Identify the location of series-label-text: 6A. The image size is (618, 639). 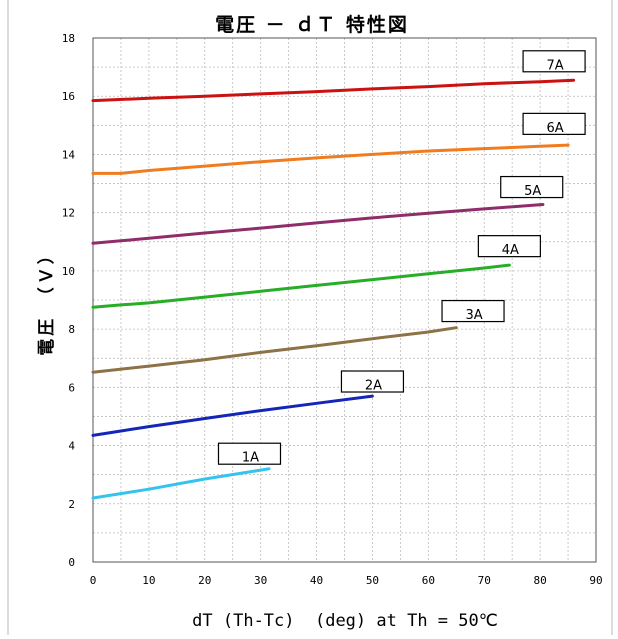
(554, 128).